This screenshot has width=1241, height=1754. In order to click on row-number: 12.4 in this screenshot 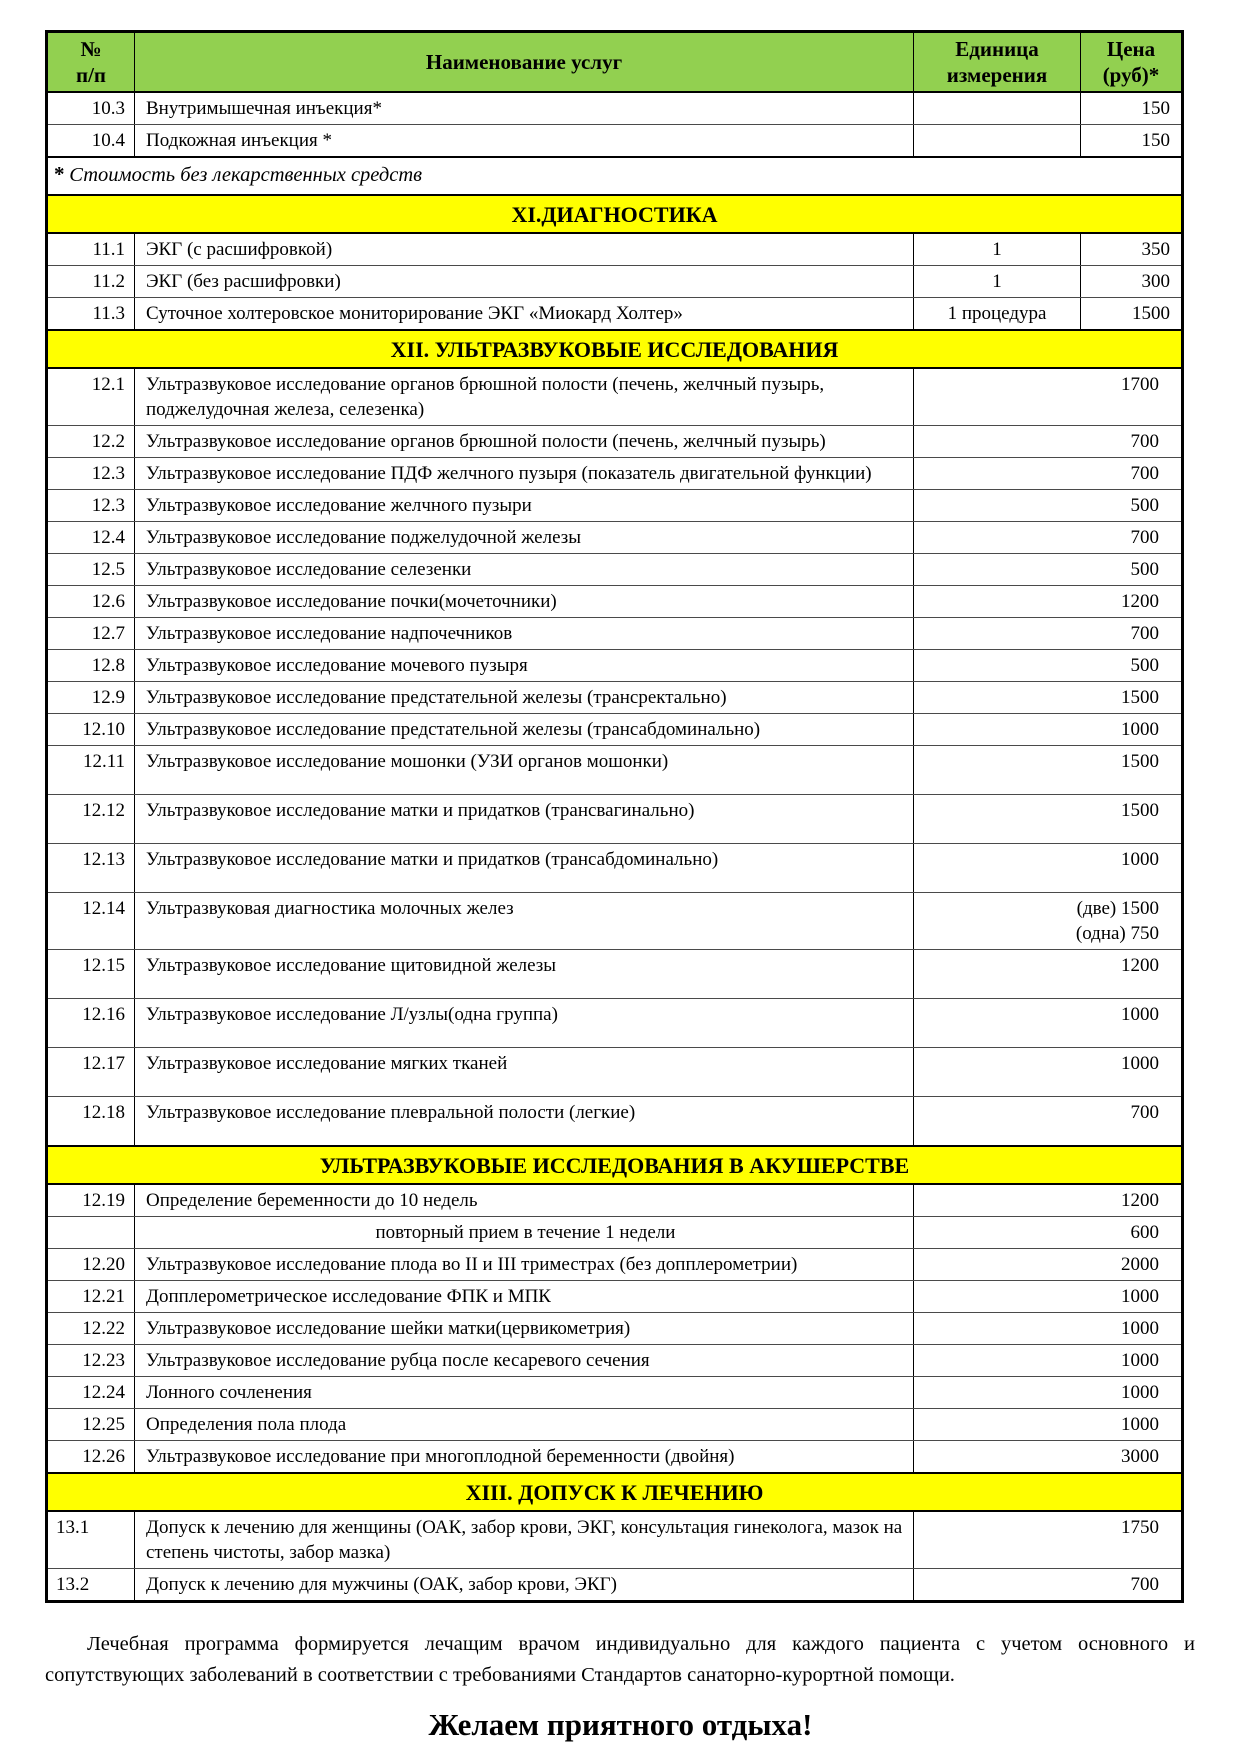, I will do `click(90, 537)`.